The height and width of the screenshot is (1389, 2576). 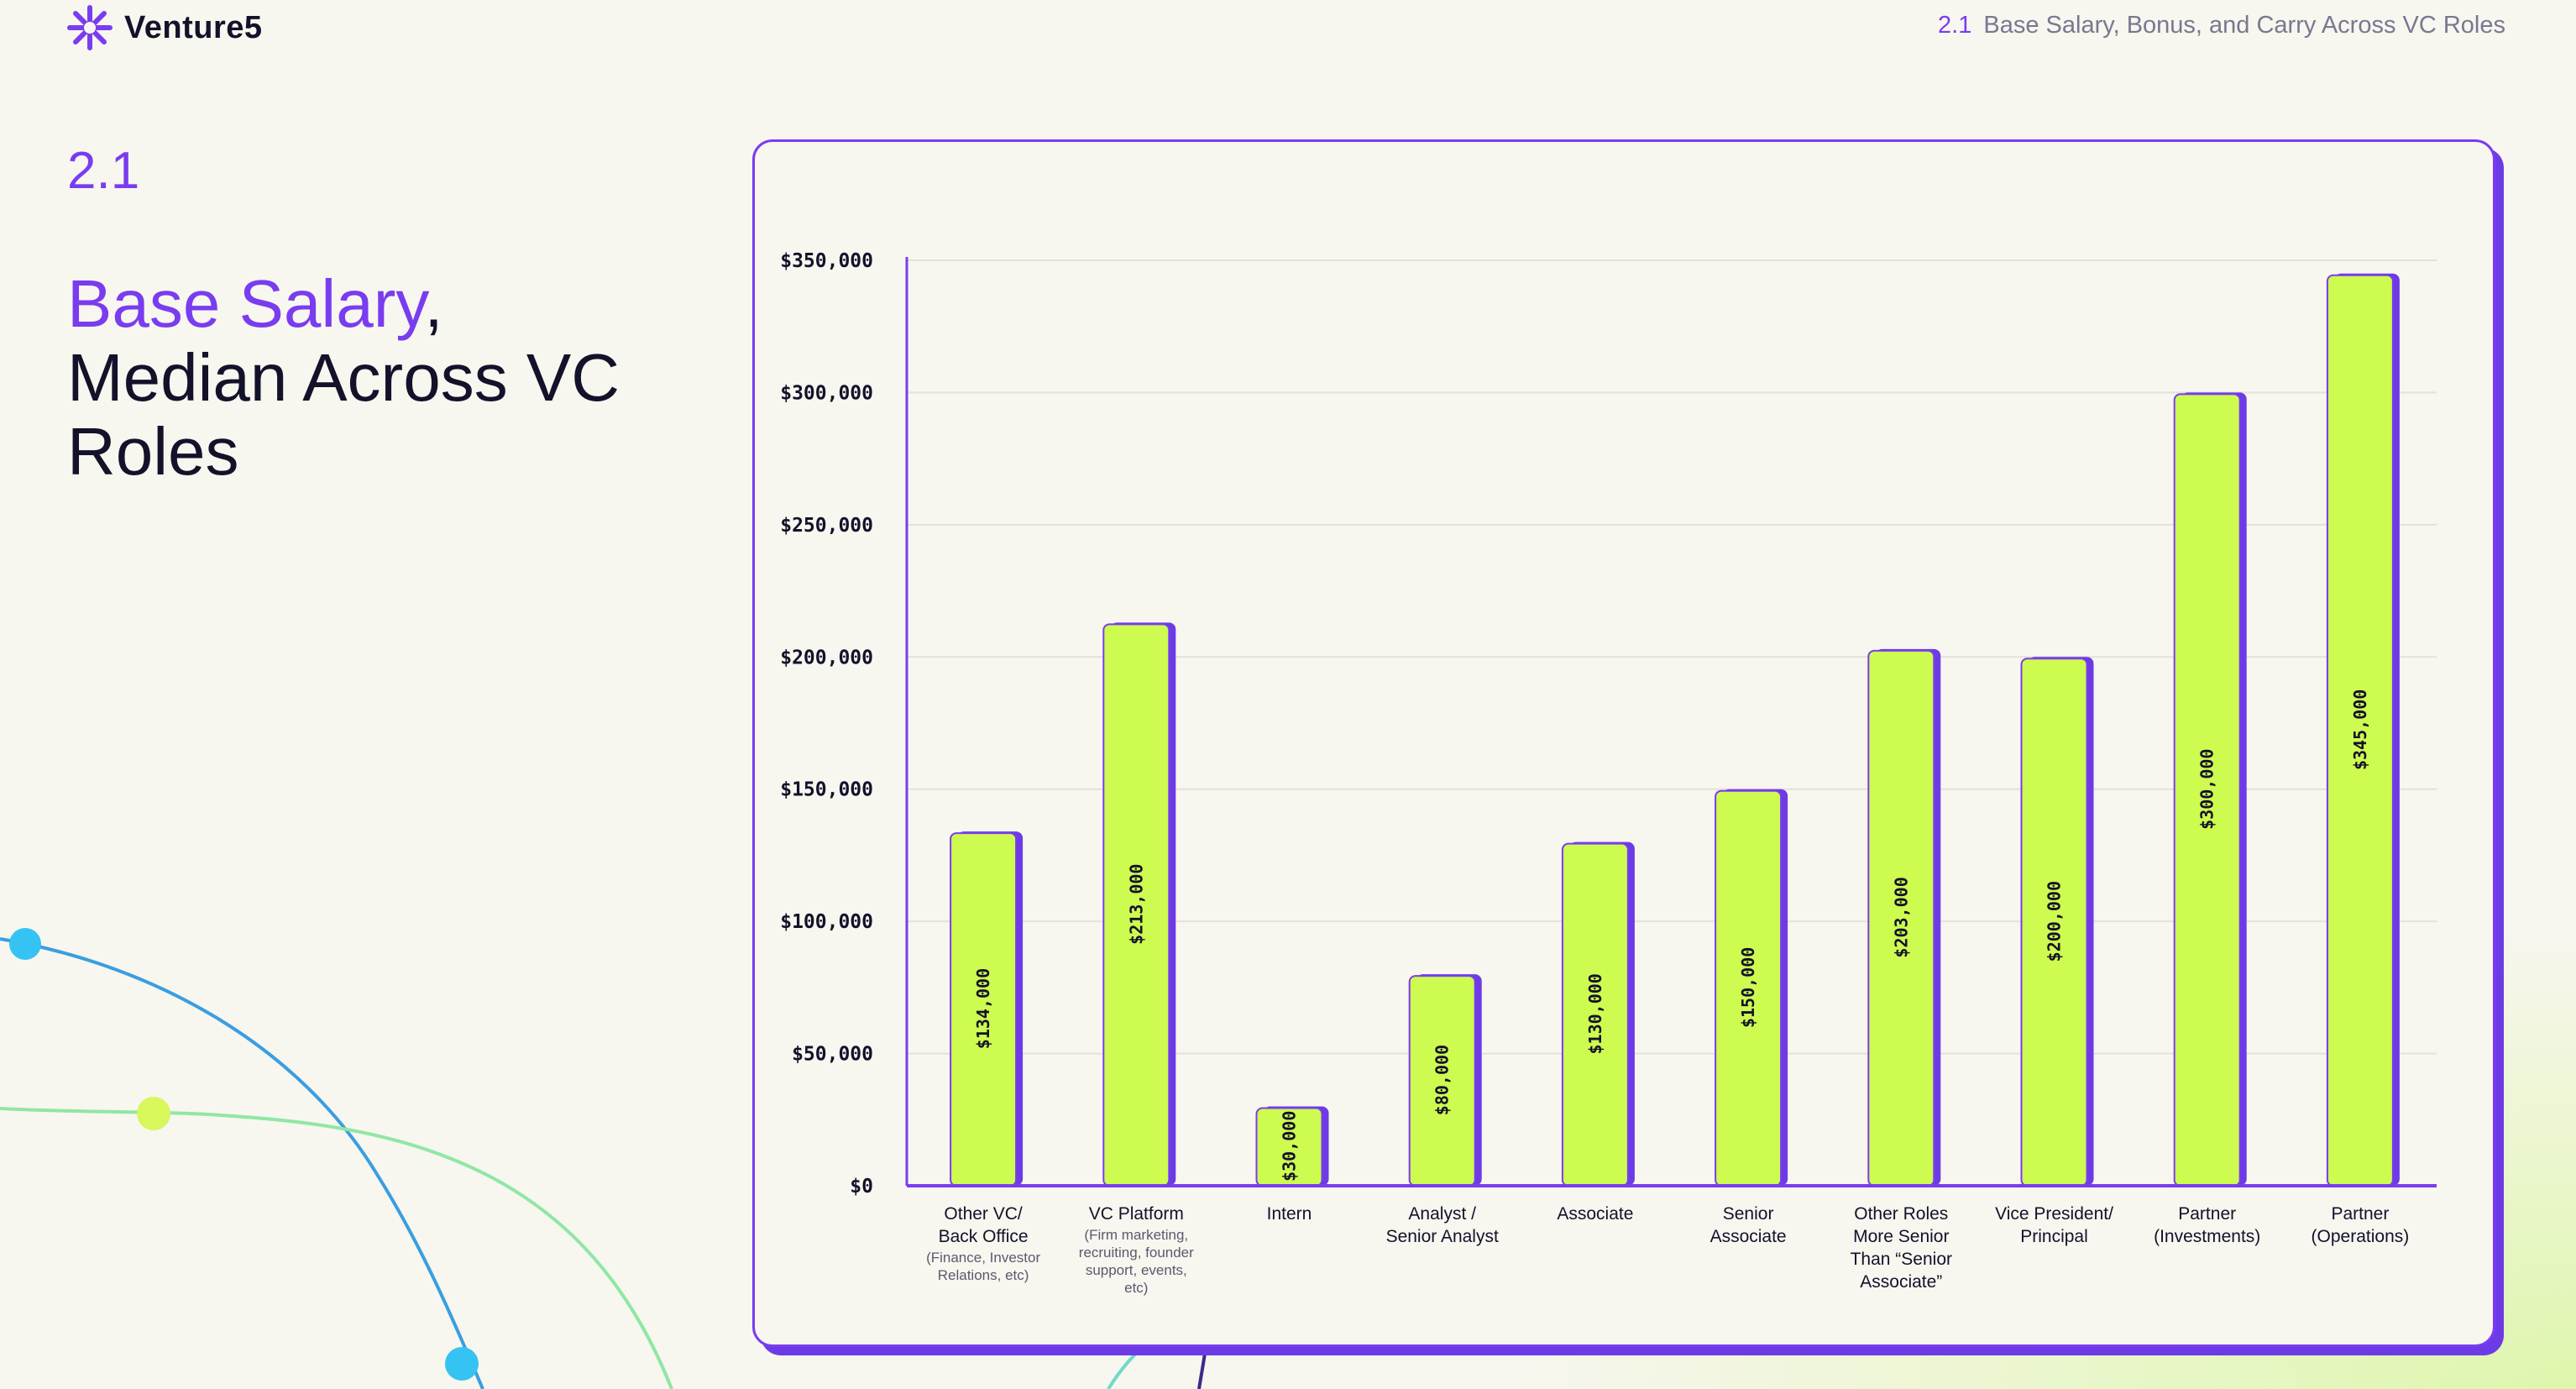 What do you see at coordinates (193, 27) in the screenshot?
I see `brand-name: Venture5` at bounding box center [193, 27].